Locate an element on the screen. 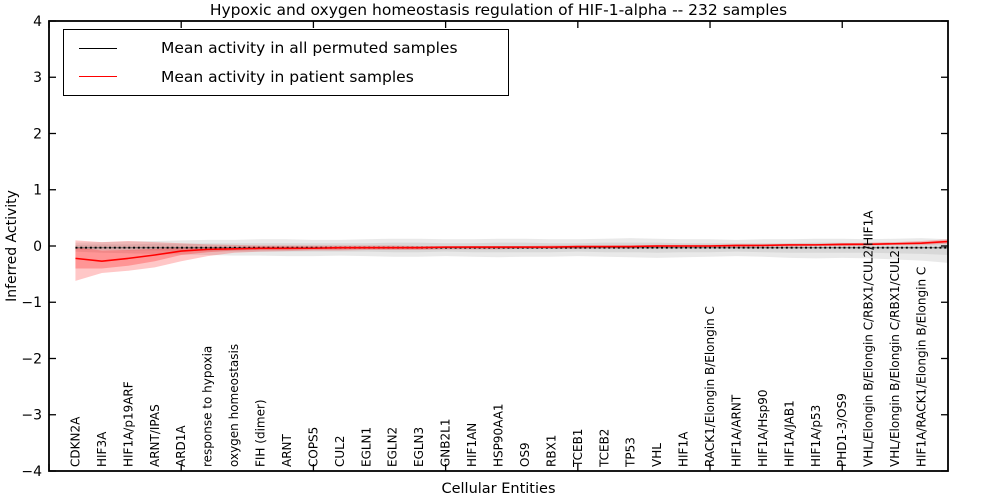  x-category-label: HIF1A/RACK1/Elongin B/Elongin C is located at coordinates (922, 367).